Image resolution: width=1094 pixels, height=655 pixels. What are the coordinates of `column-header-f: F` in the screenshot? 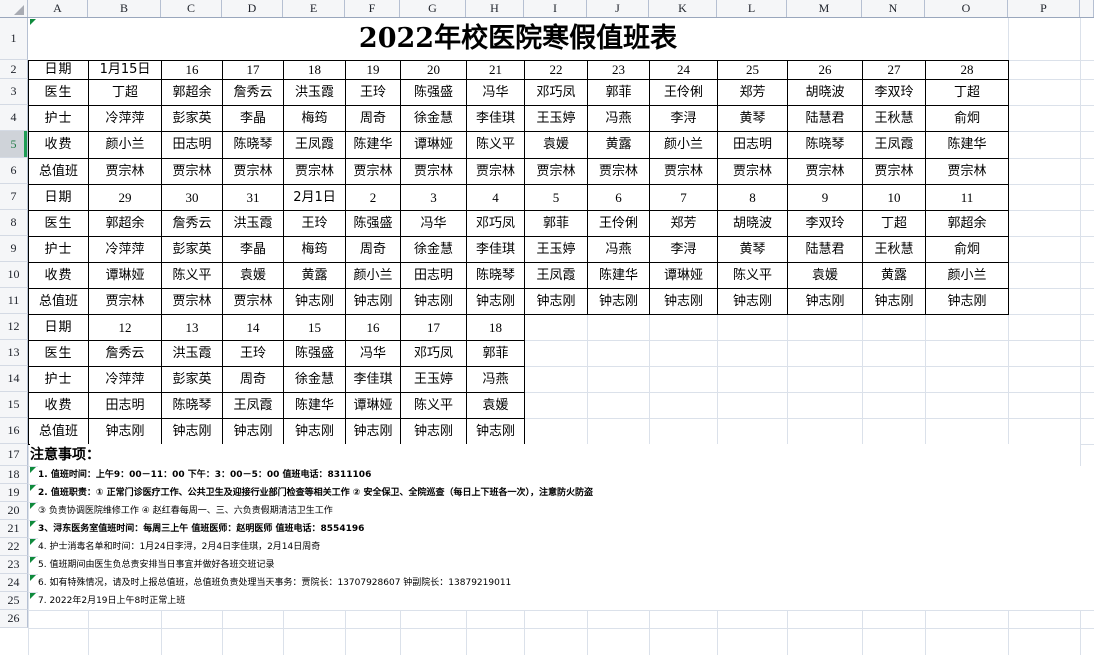 It's located at (372, 8).